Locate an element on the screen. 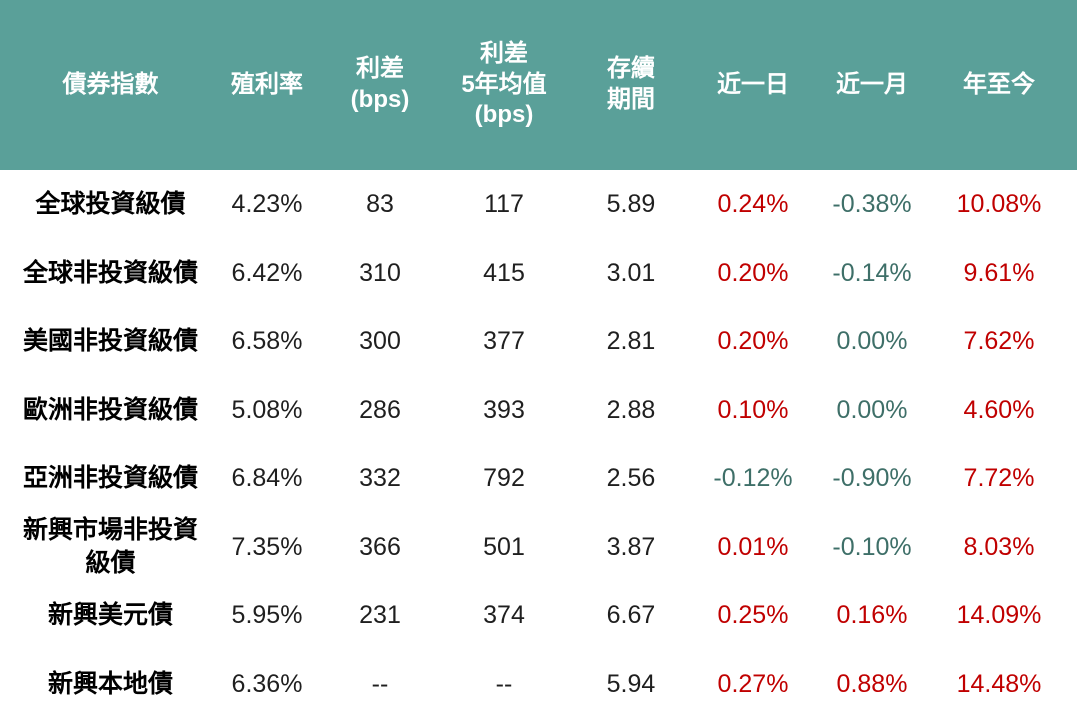 This screenshot has width=1077, height=718. column-header-spread-5y-avg: 利差 5年均值 (bps) is located at coordinates (504, 84).